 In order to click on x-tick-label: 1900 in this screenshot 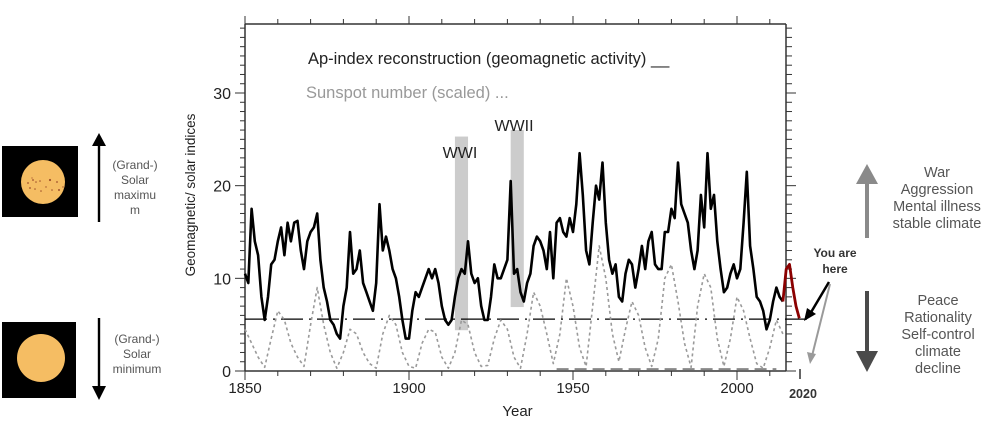, I will do `click(408, 388)`.